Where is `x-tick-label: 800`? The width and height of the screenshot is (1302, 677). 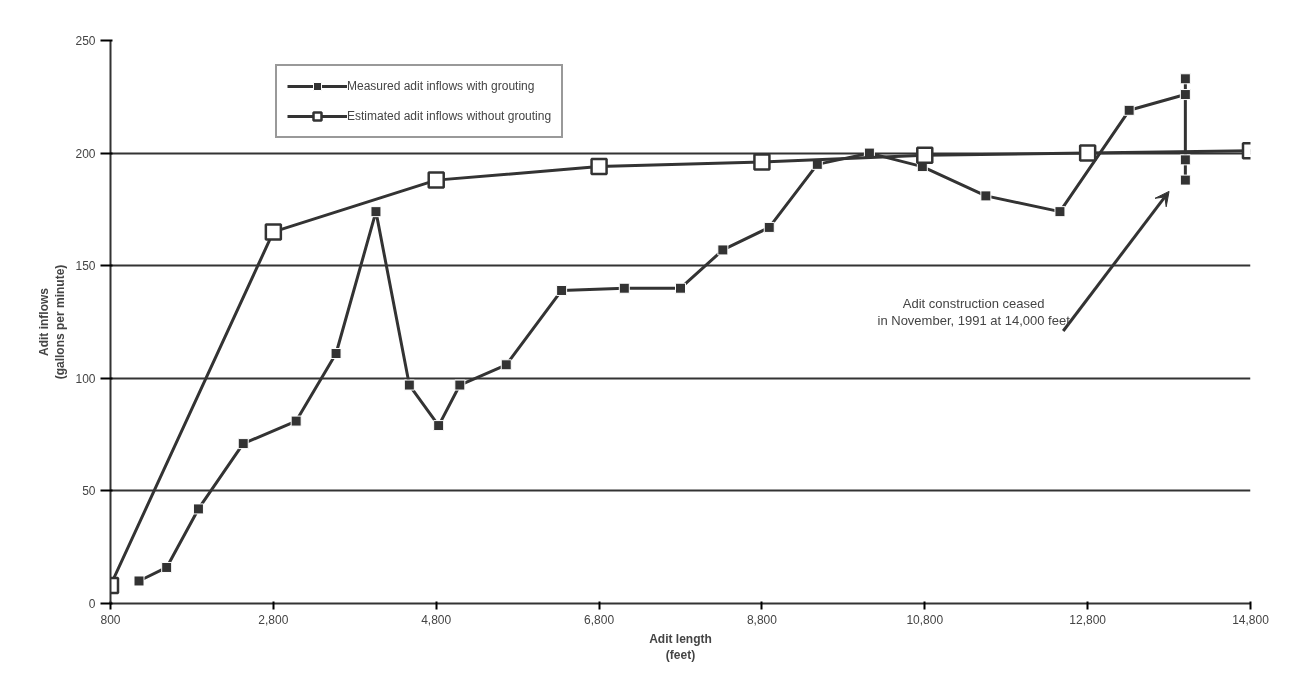
x-tick-label: 800 is located at coordinates (110, 619).